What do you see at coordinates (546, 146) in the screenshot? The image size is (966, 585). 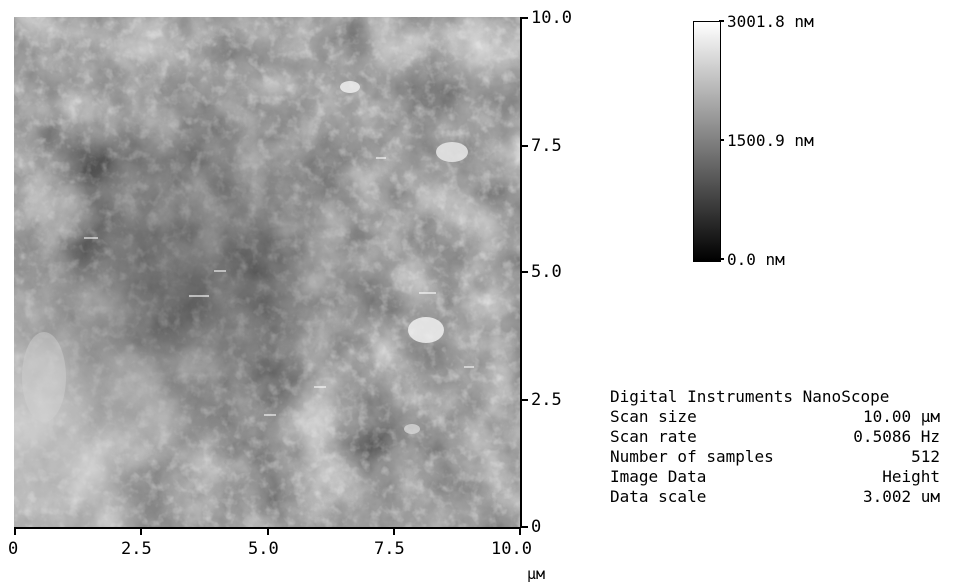 I see `y-tick-label: 7.5` at bounding box center [546, 146].